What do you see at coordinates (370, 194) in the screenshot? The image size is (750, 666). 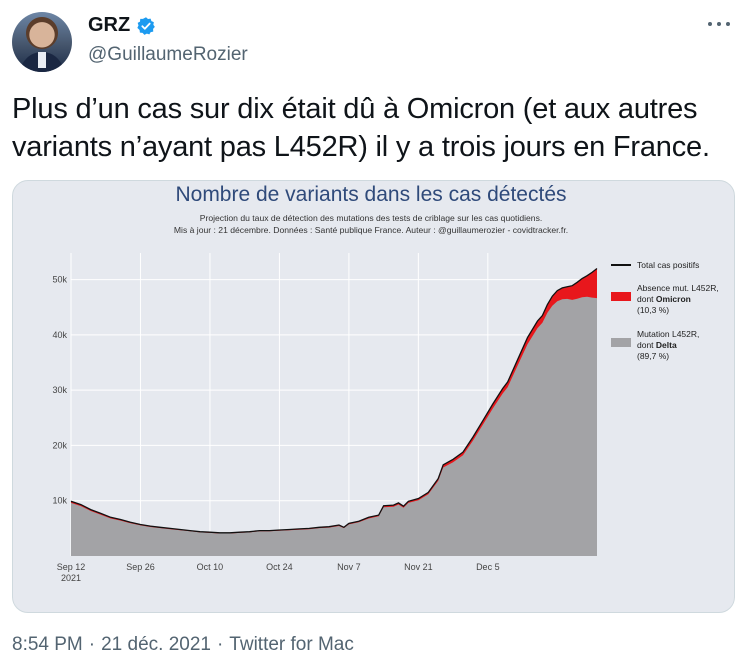 I see `chart-title: Nombre de variants dans les cas détectés` at bounding box center [370, 194].